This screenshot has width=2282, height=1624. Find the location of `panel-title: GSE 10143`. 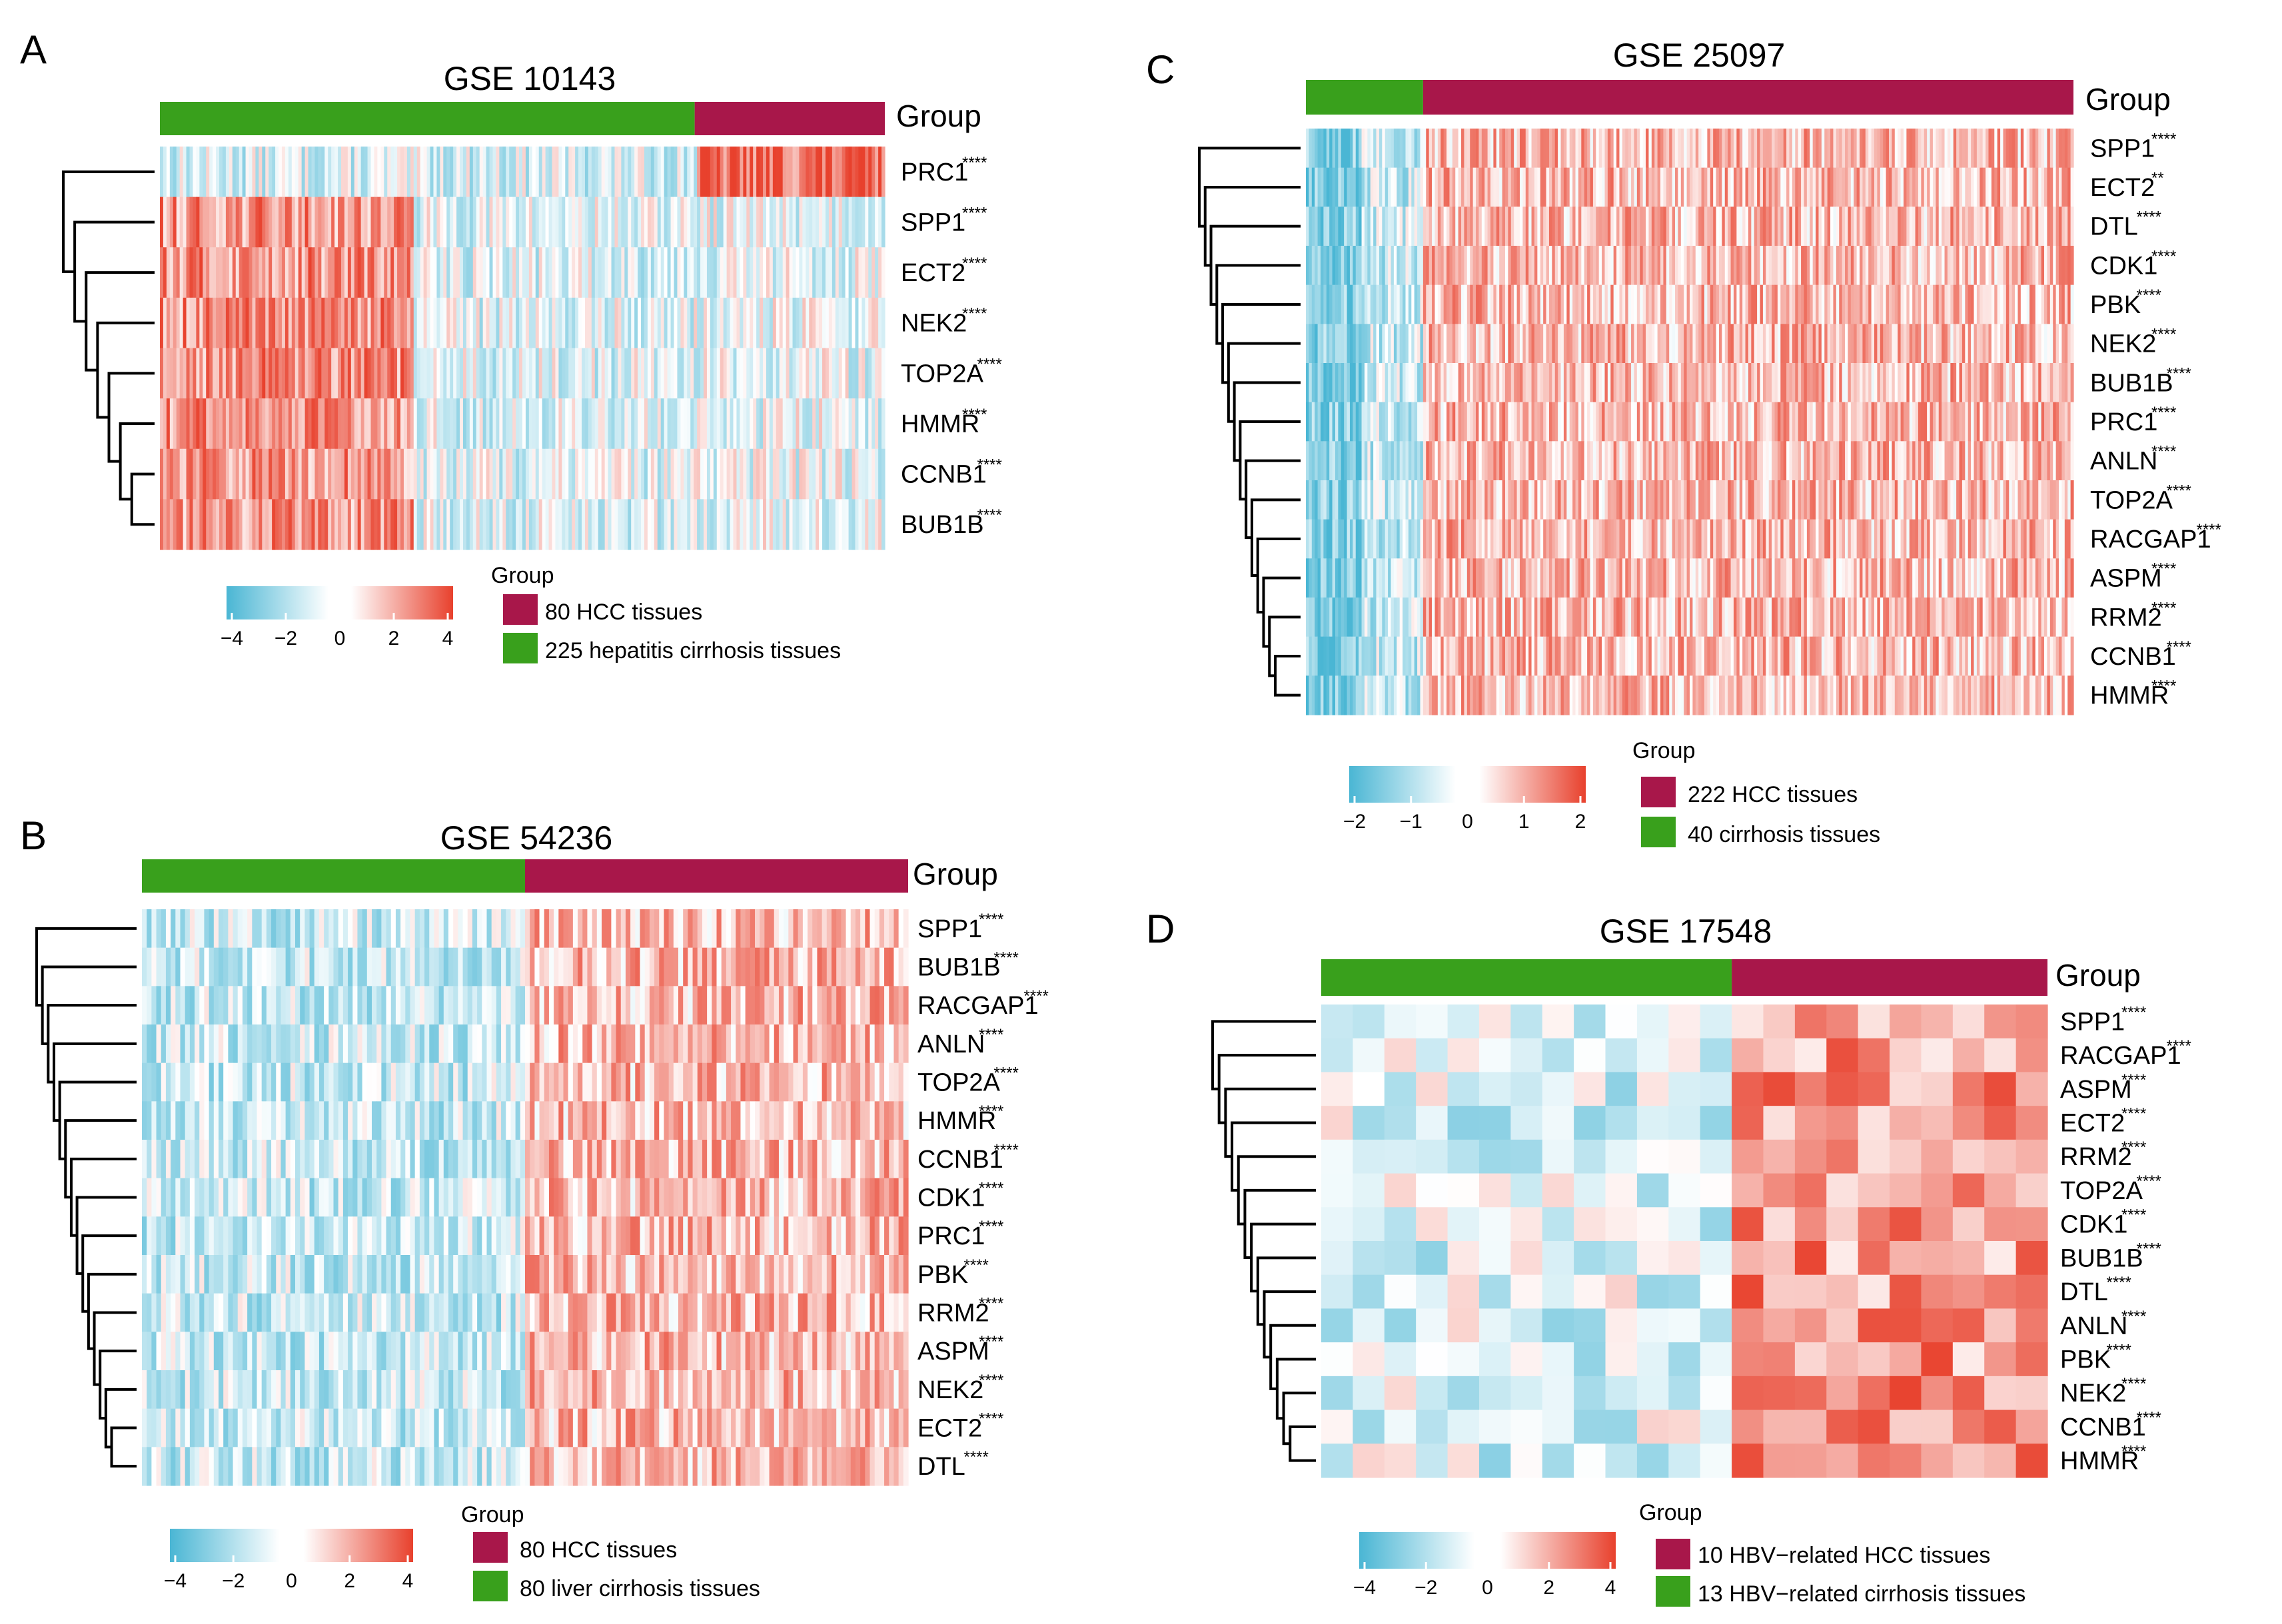

panel-title: GSE 10143 is located at coordinates (530, 78).